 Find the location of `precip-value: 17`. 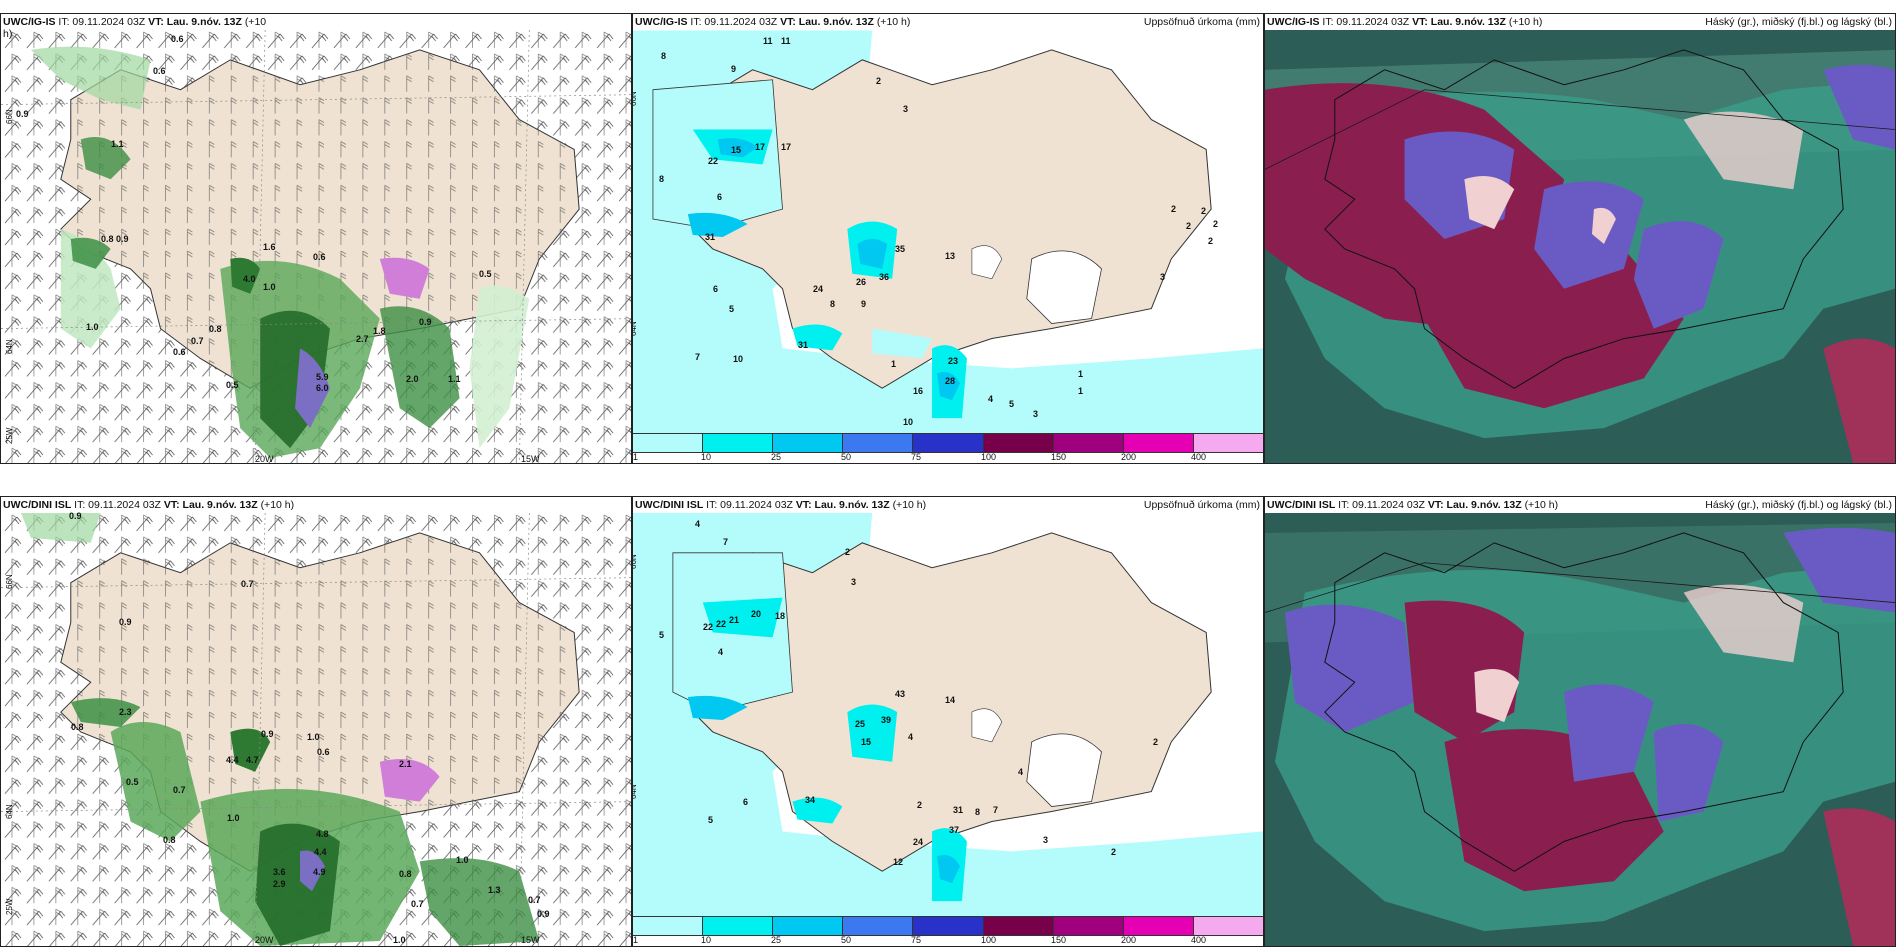

precip-value: 17 is located at coordinates (786, 147).